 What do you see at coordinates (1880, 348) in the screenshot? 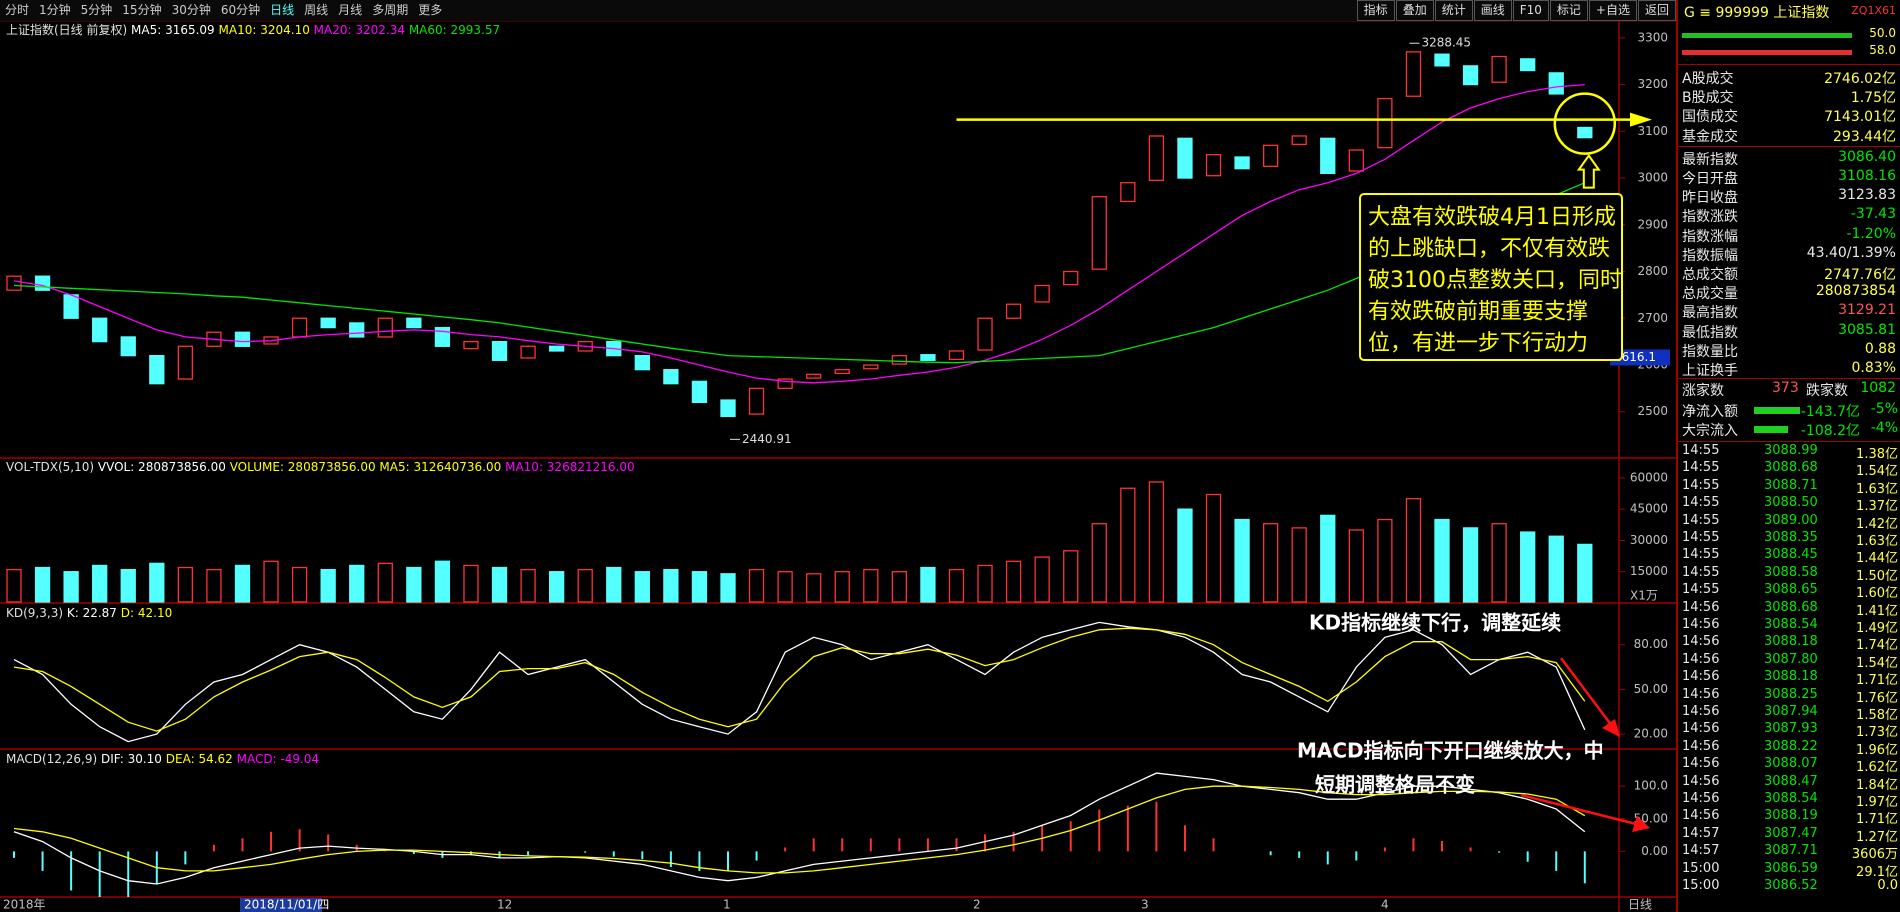
I see `quote-value: 0.88` at bounding box center [1880, 348].